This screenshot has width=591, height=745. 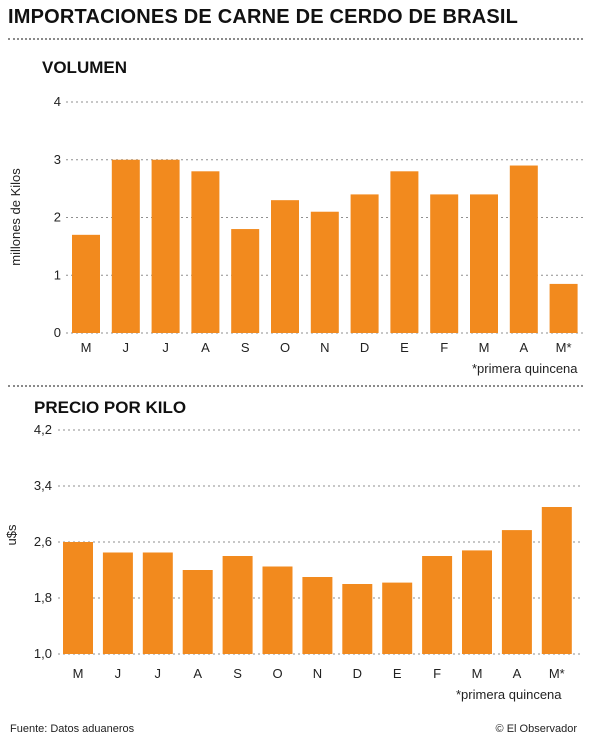 What do you see at coordinates (15, 217) in the screenshot?
I see `y-axis-label: millones de Kilos` at bounding box center [15, 217].